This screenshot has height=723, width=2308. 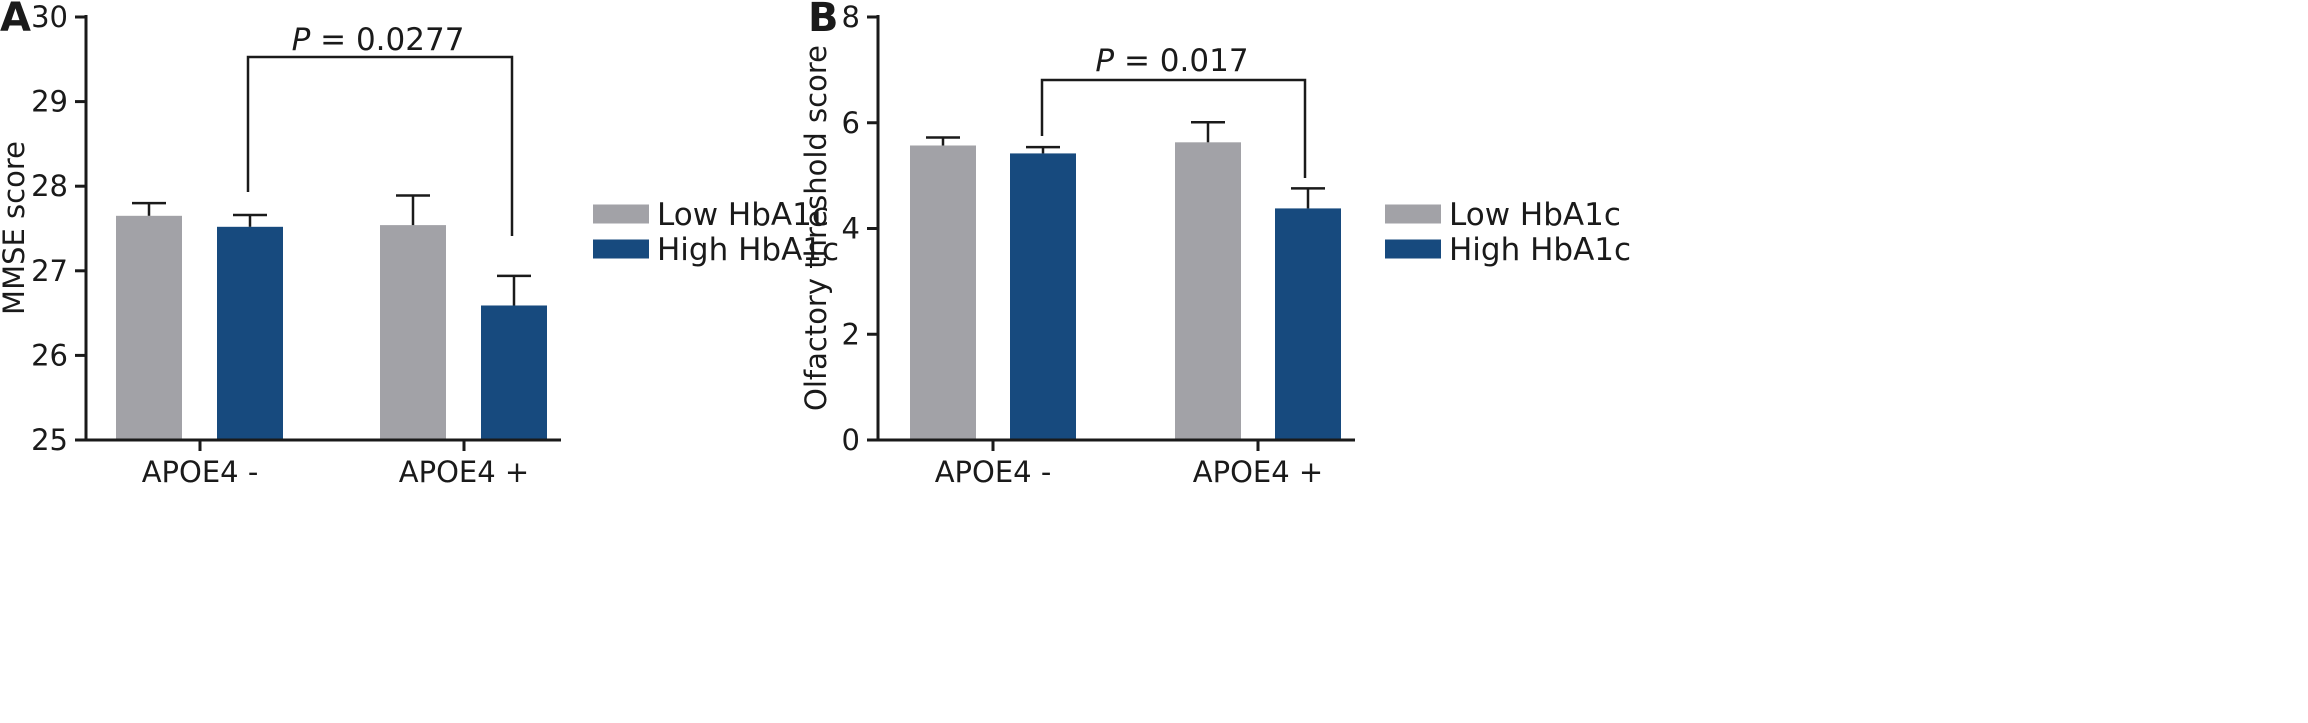 I want to click on y-tick-label: 6, so click(x=851, y=123).